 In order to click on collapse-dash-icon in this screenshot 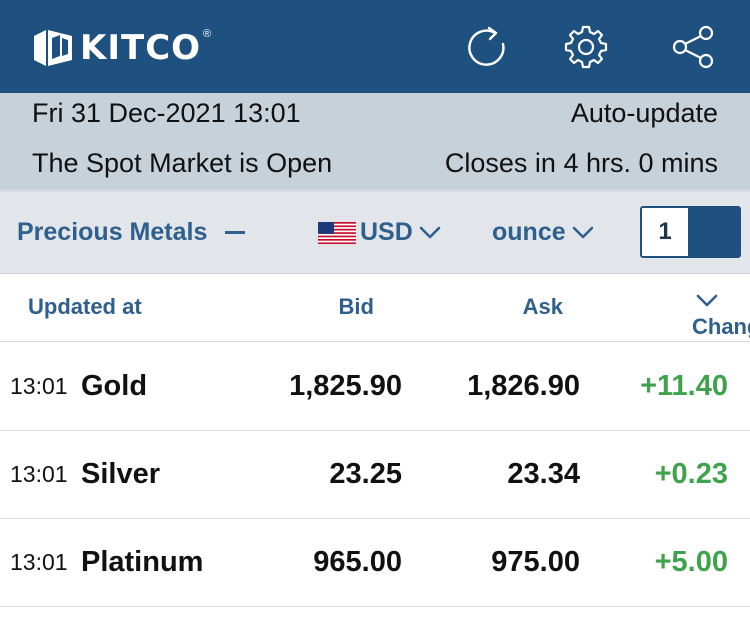, I will do `click(235, 232)`.